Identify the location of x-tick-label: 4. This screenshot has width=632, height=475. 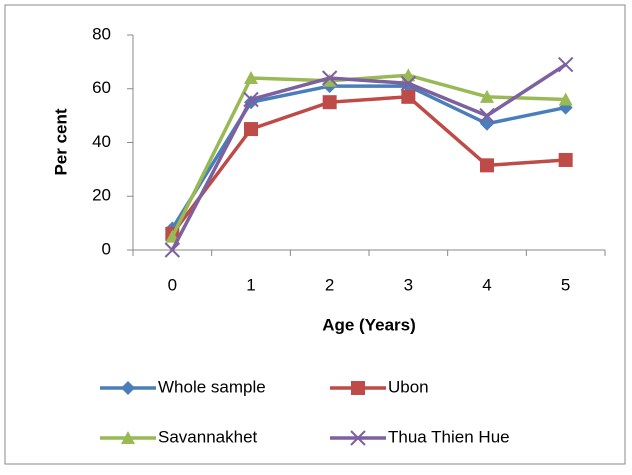
(486, 284).